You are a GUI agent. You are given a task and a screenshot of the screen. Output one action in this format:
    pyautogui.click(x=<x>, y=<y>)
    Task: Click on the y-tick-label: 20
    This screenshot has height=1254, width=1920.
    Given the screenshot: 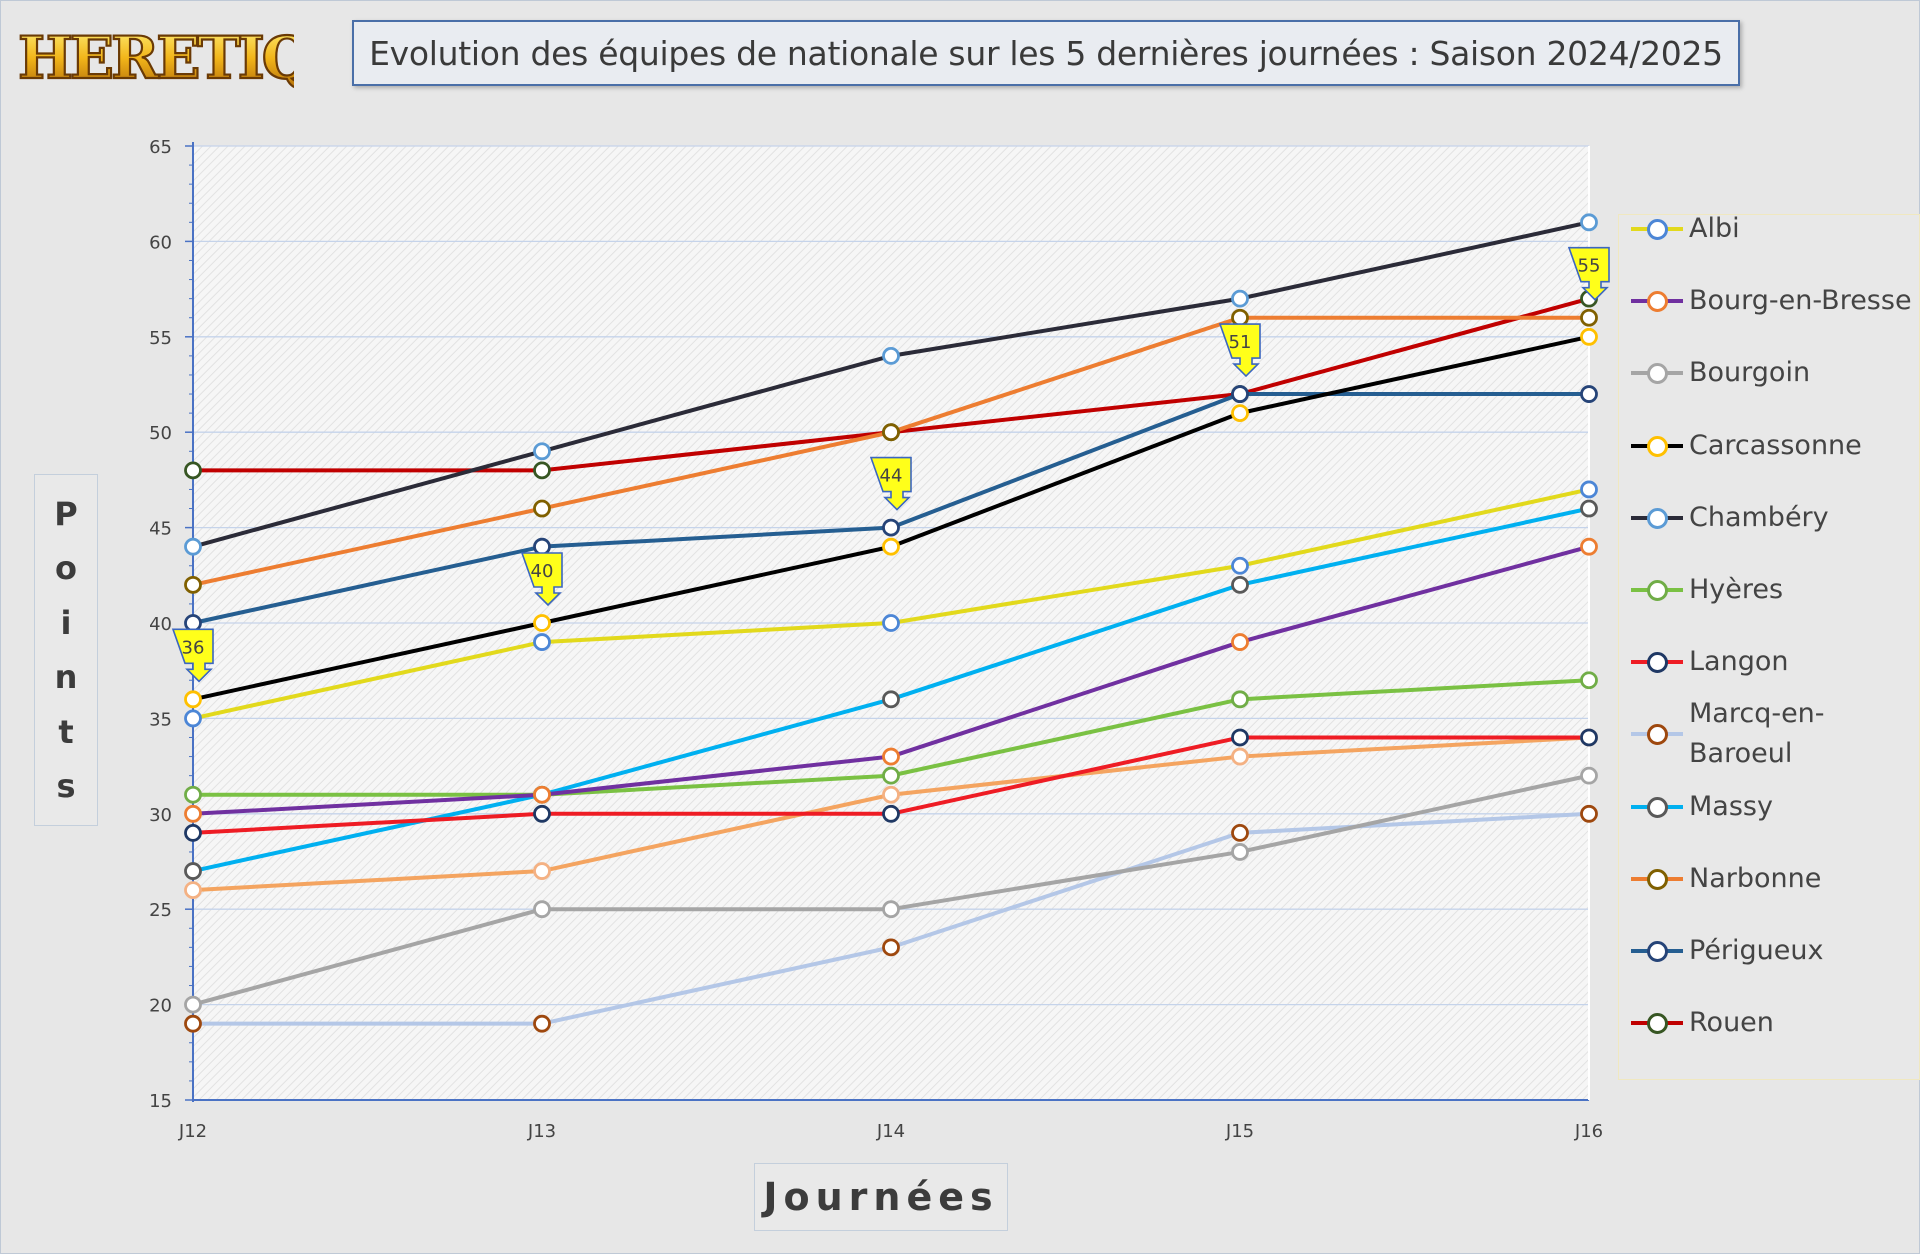 What is the action you would take?
    pyautogui.click(x=160, y=1006)
    